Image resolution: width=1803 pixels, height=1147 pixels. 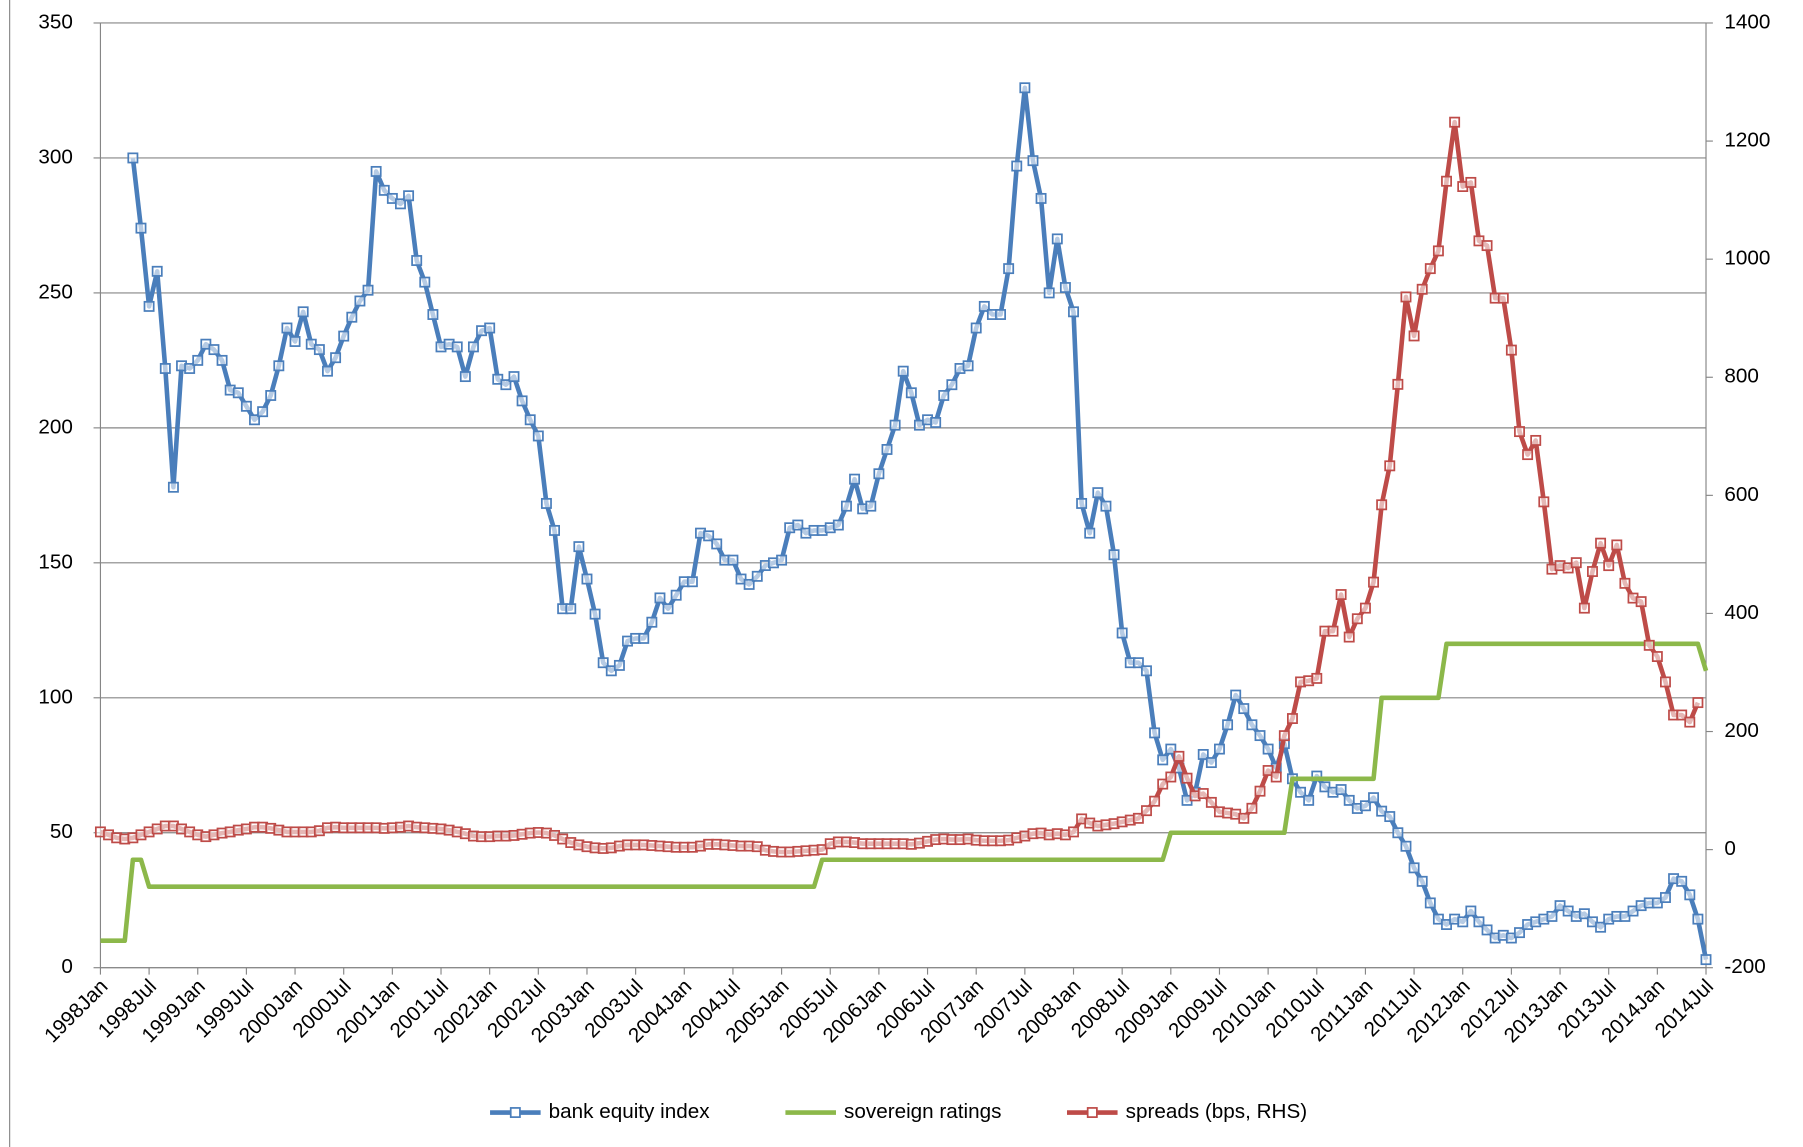 What do you see at coordinates (1092, 1112) in the screenshot?
I see `legend-marker` at bounding box center [1092, 1112].